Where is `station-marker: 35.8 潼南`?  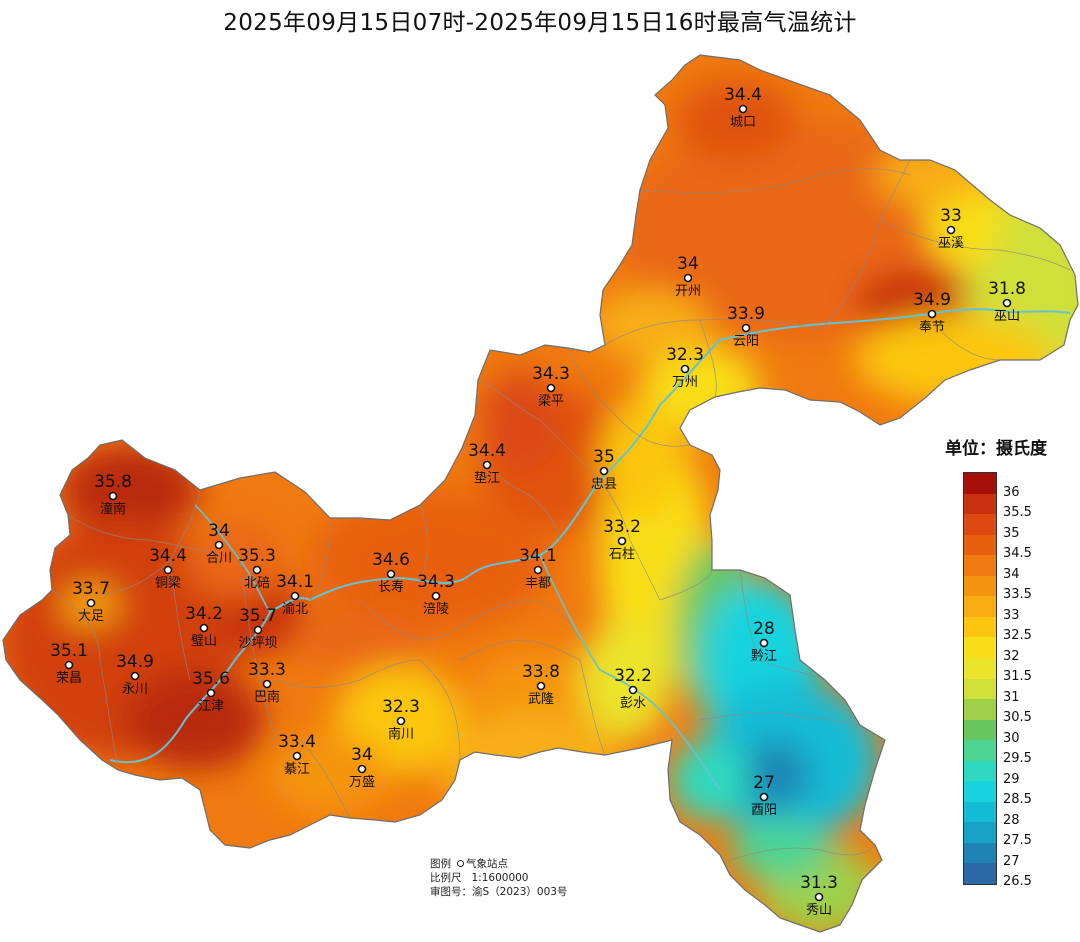 station-marker: 35.8 潼南 is located at coordinates (113, 494).